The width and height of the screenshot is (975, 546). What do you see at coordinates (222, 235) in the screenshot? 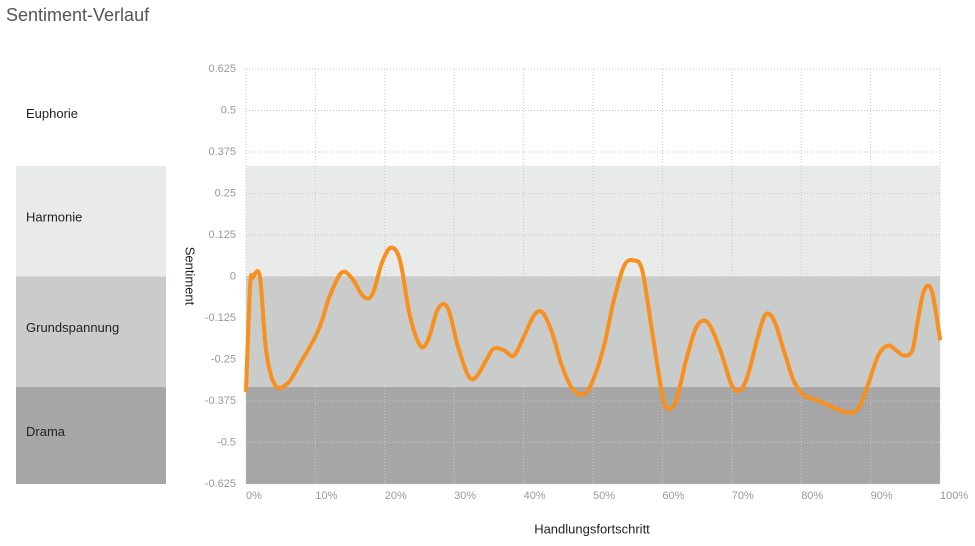
I see `y-tick-label: 0.125` at bounding box center [222, 235].